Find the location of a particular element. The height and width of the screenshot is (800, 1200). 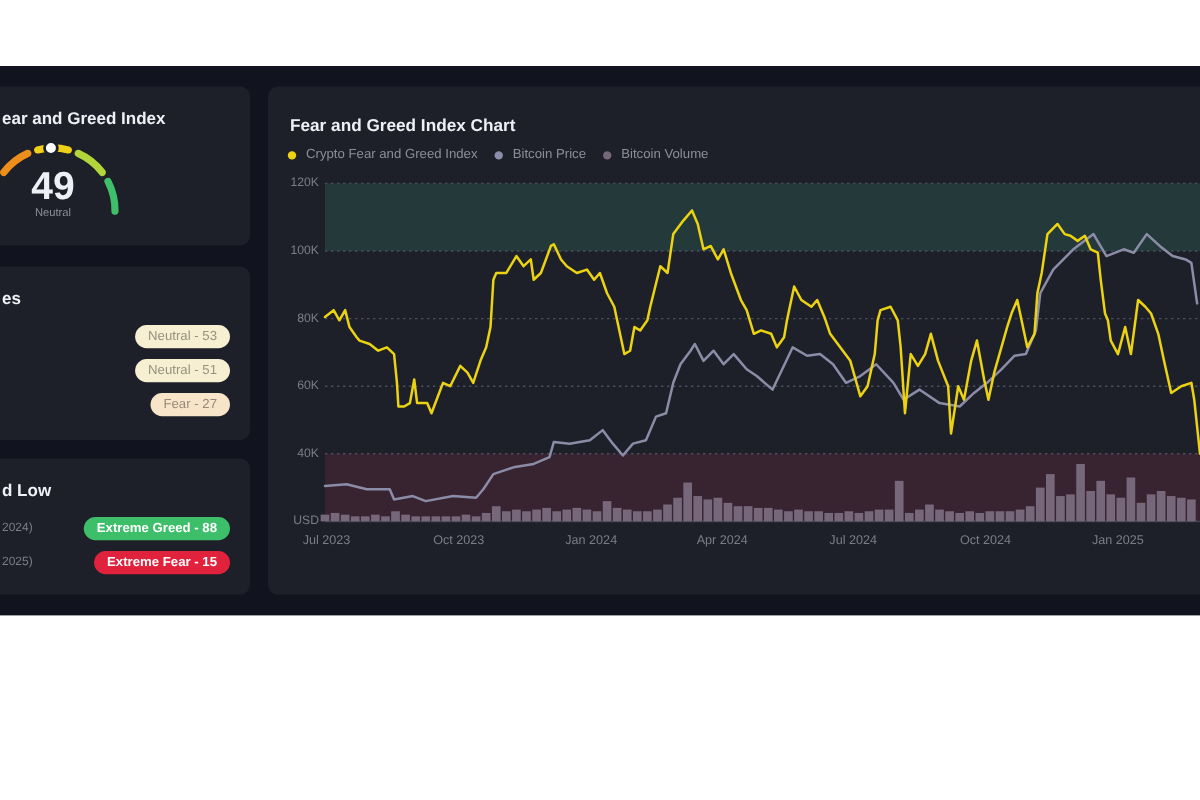

text: 49 is located at coordinates (53, 187).